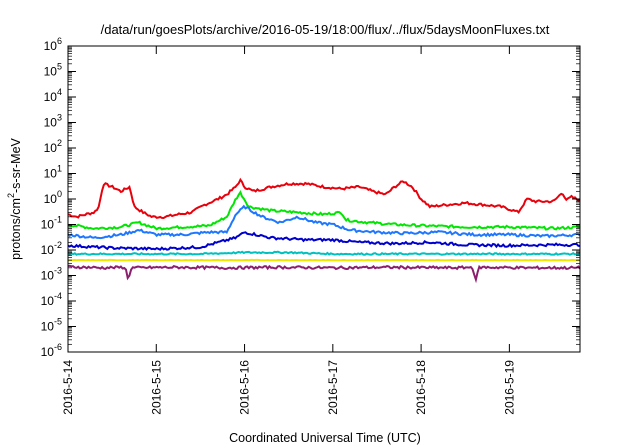 This screenshot has width=640, height=448. Describe the element at coordinates (333, 387) in the screenshot. I see `x-tick-label: 2016-5-17` at that location.